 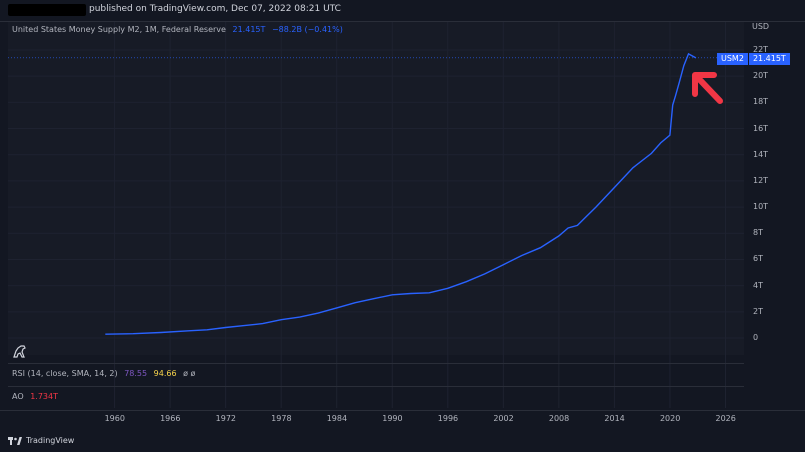 I want to click on footer-brand: TradingView, so click(x=50, y=440).